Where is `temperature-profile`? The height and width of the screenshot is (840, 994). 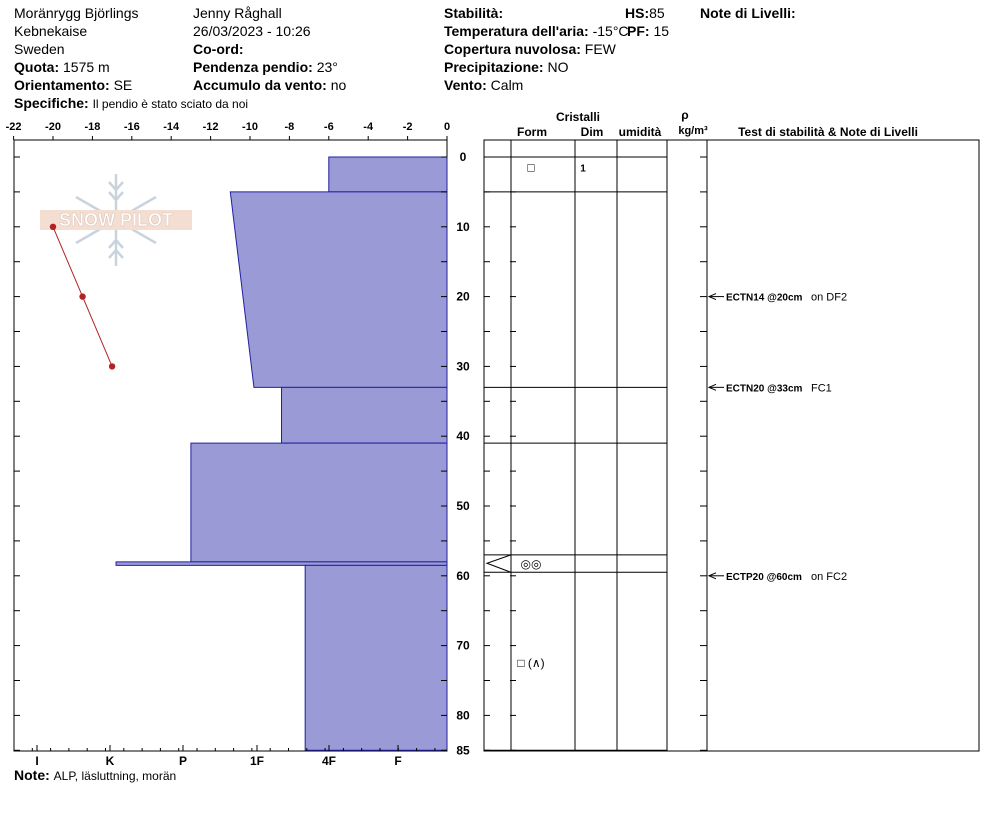
temperature-profile is located at coordinates (82, 296).